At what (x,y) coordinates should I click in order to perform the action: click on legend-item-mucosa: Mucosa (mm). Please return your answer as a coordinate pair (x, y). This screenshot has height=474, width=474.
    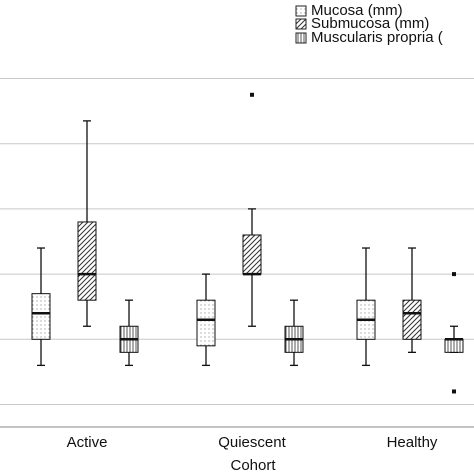
    Looking at the image, I should click on (349, 10).